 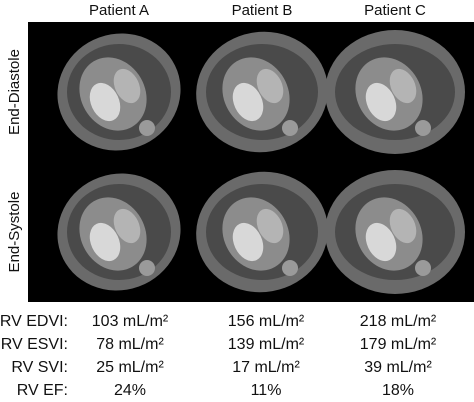 What do you see at coordinates (266, 344) in the screenshot?
I see `cell-value: 139 mL/m²` at bounding box center [266, 344].